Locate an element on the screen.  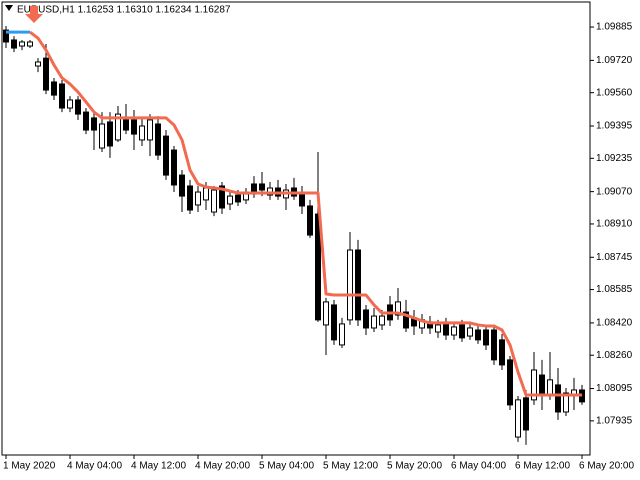
symbol-menu-icon is located at coordinates (9, 8).